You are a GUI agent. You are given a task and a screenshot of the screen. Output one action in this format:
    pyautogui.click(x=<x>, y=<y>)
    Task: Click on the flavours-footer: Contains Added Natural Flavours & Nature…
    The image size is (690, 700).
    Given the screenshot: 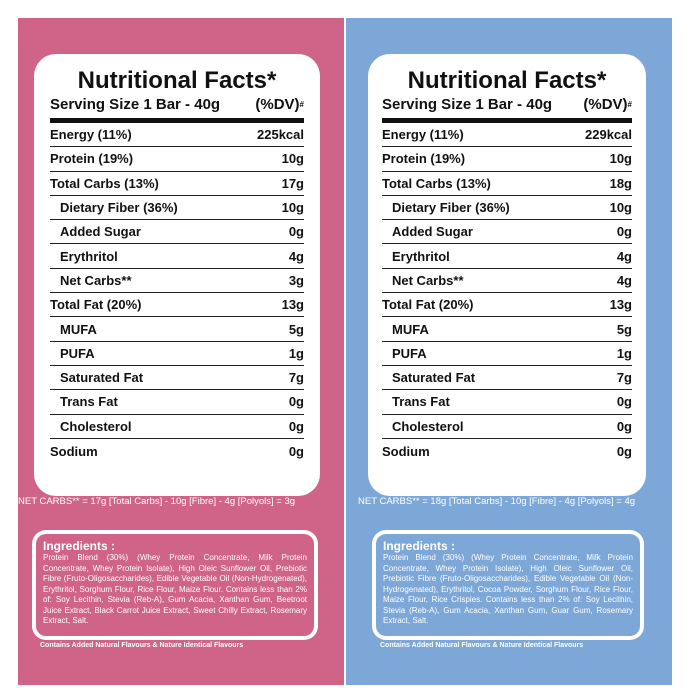 What is the action you would take?
    pyautogui.click(x=142, y=645)
    